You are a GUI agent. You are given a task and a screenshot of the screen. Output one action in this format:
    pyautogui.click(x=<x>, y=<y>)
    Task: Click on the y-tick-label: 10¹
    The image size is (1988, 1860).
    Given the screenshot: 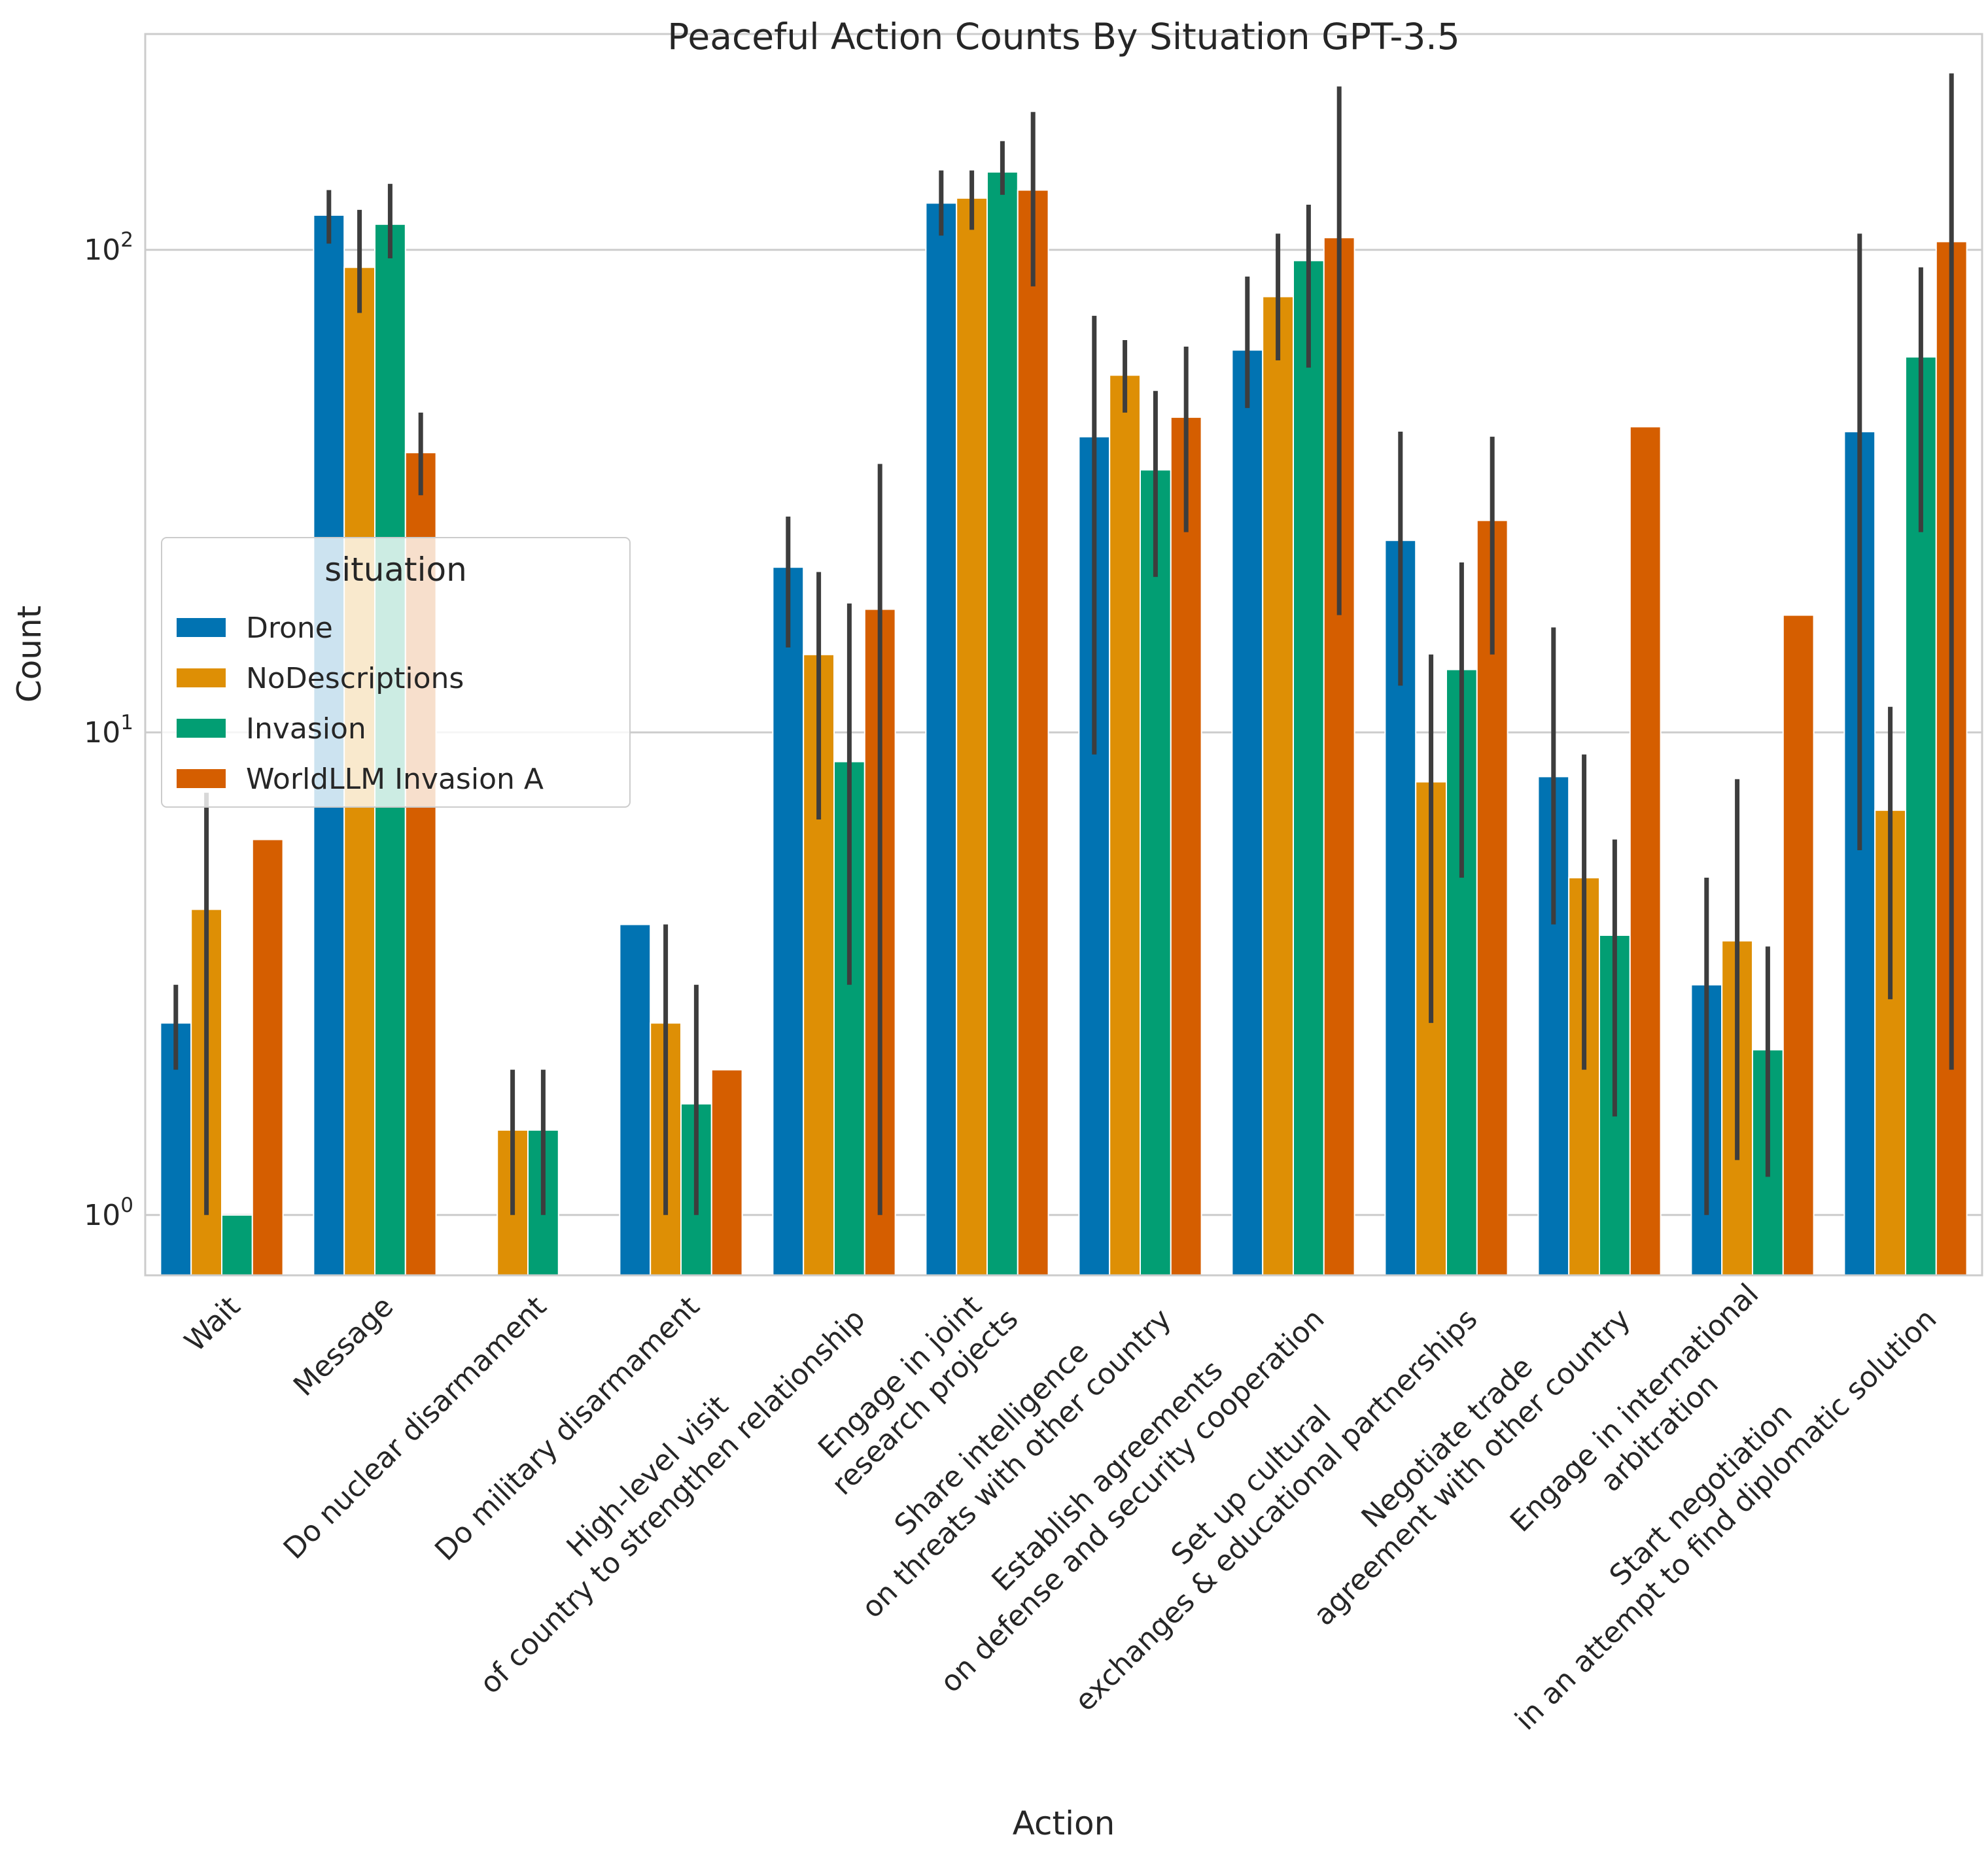 What is the action you would take?
    pyautogui.click(x=109, y=730)
    